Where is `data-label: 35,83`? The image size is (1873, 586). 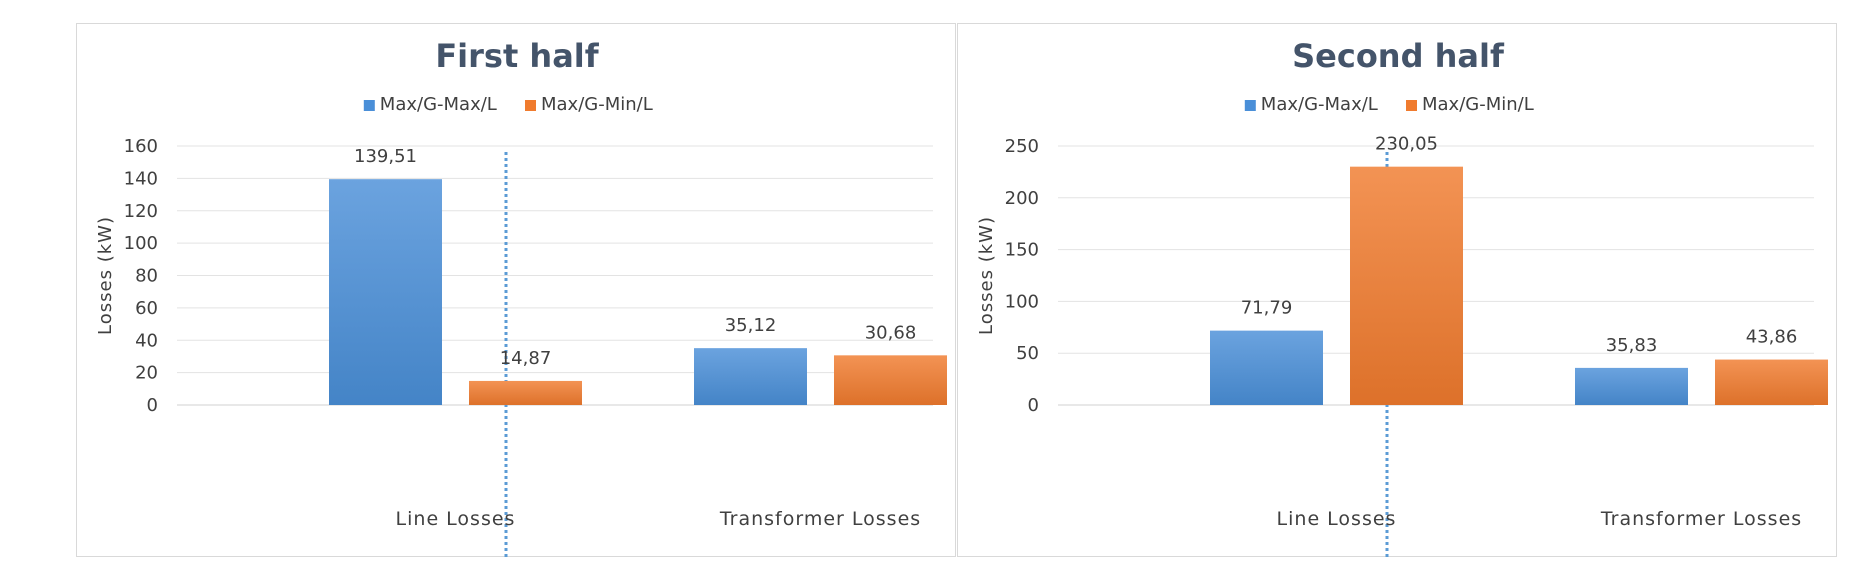
data-label: 35,83 is located at coordinates (1632, 345).